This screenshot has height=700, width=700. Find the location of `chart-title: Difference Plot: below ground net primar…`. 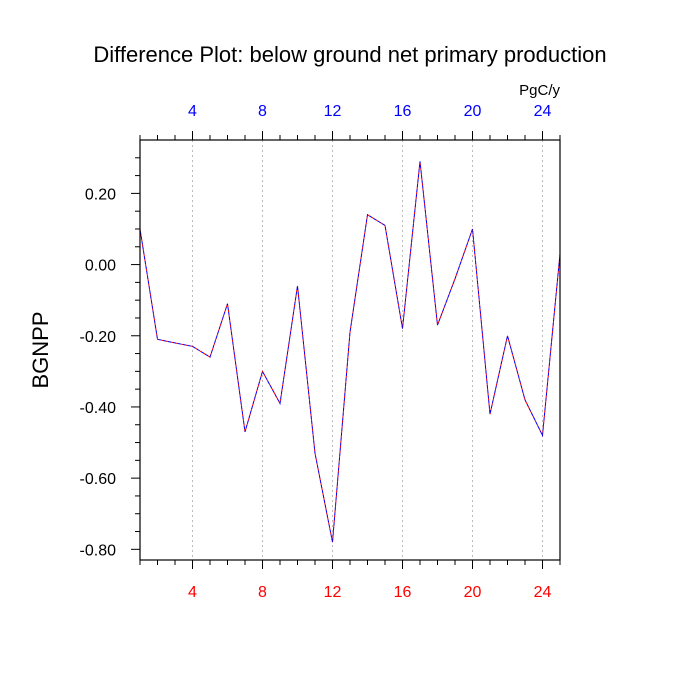

chart-title: Difference Plot: below ground net primar… is located at coordinates (349, 54).